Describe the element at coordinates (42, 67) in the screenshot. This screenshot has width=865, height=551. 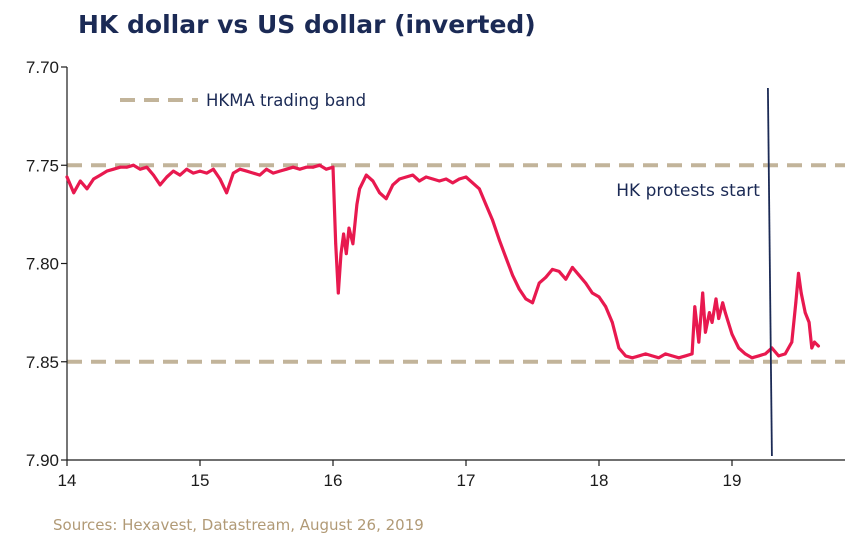
I see `y-tick-label: 7.70` at that location.